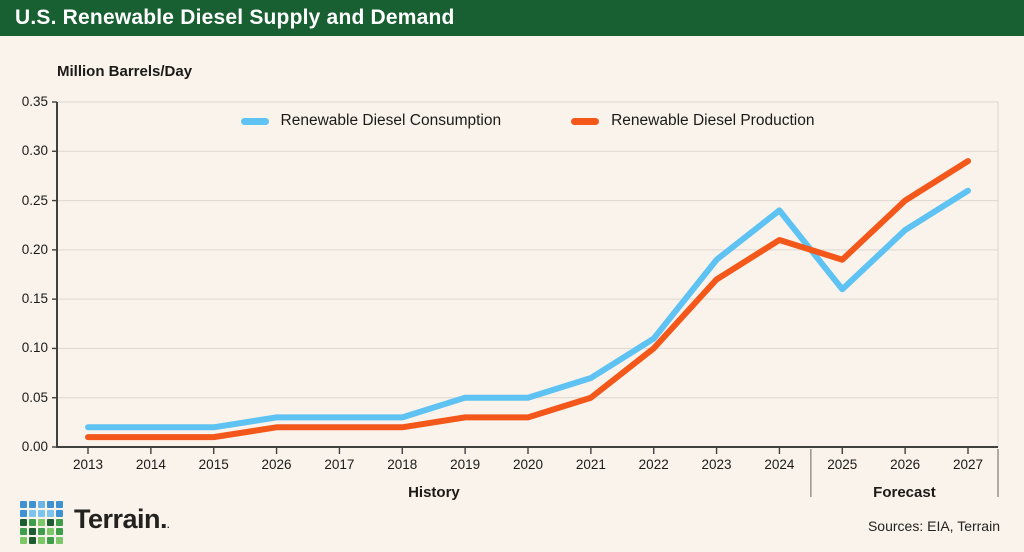  Describe the element at coordinates (653, 464) in the screenshot. I see `x-tick-label: 2022` at that location.